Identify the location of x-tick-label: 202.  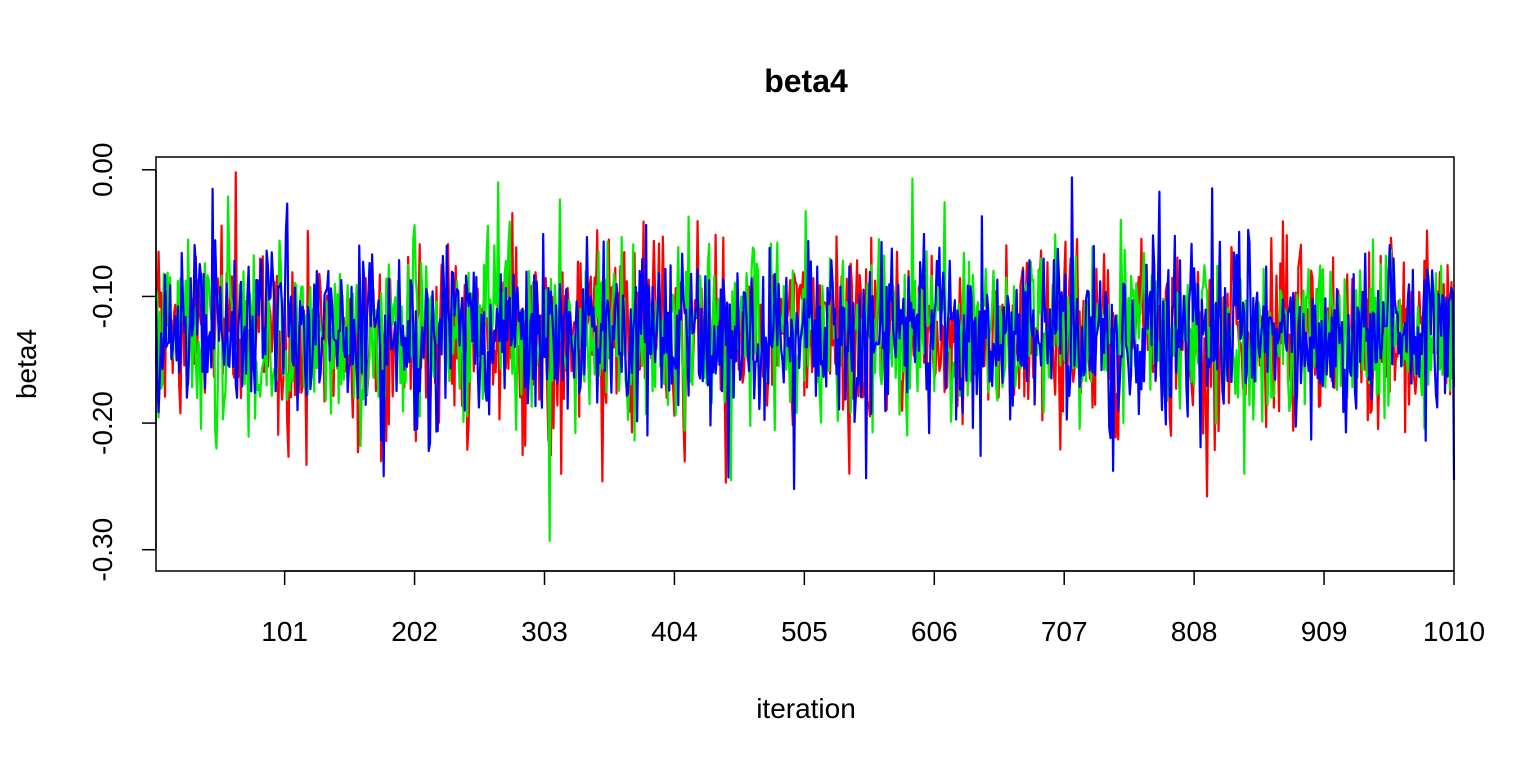
(414, 631).